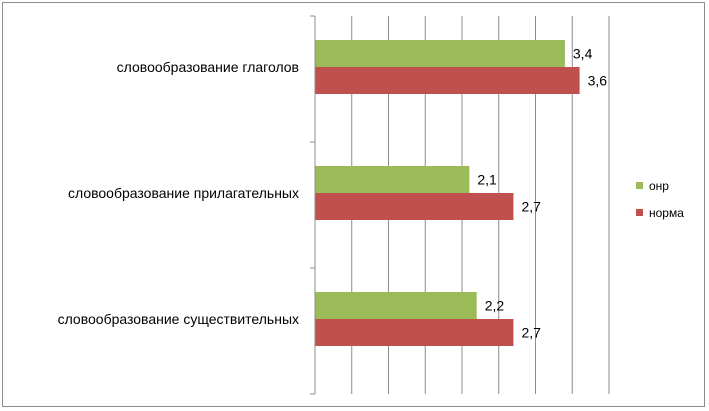  What do you see at coordinates (178, 319) in the screenshot?
I see `category-label-2: словообразование существительных` at bounding box center [178, 319].